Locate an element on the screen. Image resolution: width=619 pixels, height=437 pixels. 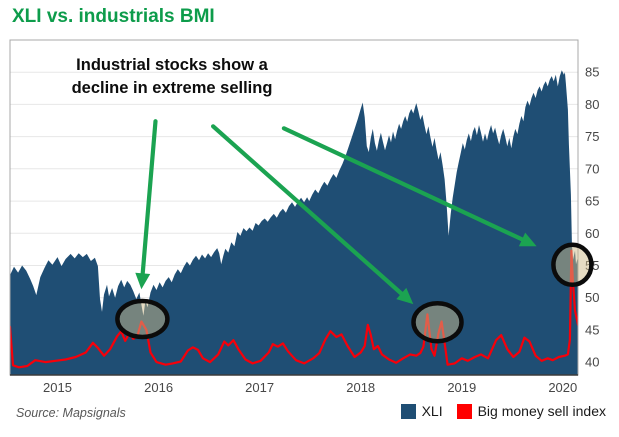
source-credit: Source: Mapsignals is located at coordinates (71, 413).